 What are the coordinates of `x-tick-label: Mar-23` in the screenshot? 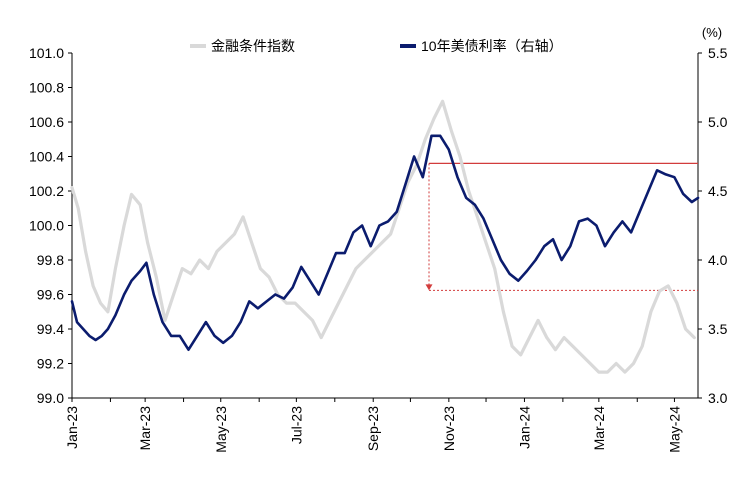 It's located at (145, 428).